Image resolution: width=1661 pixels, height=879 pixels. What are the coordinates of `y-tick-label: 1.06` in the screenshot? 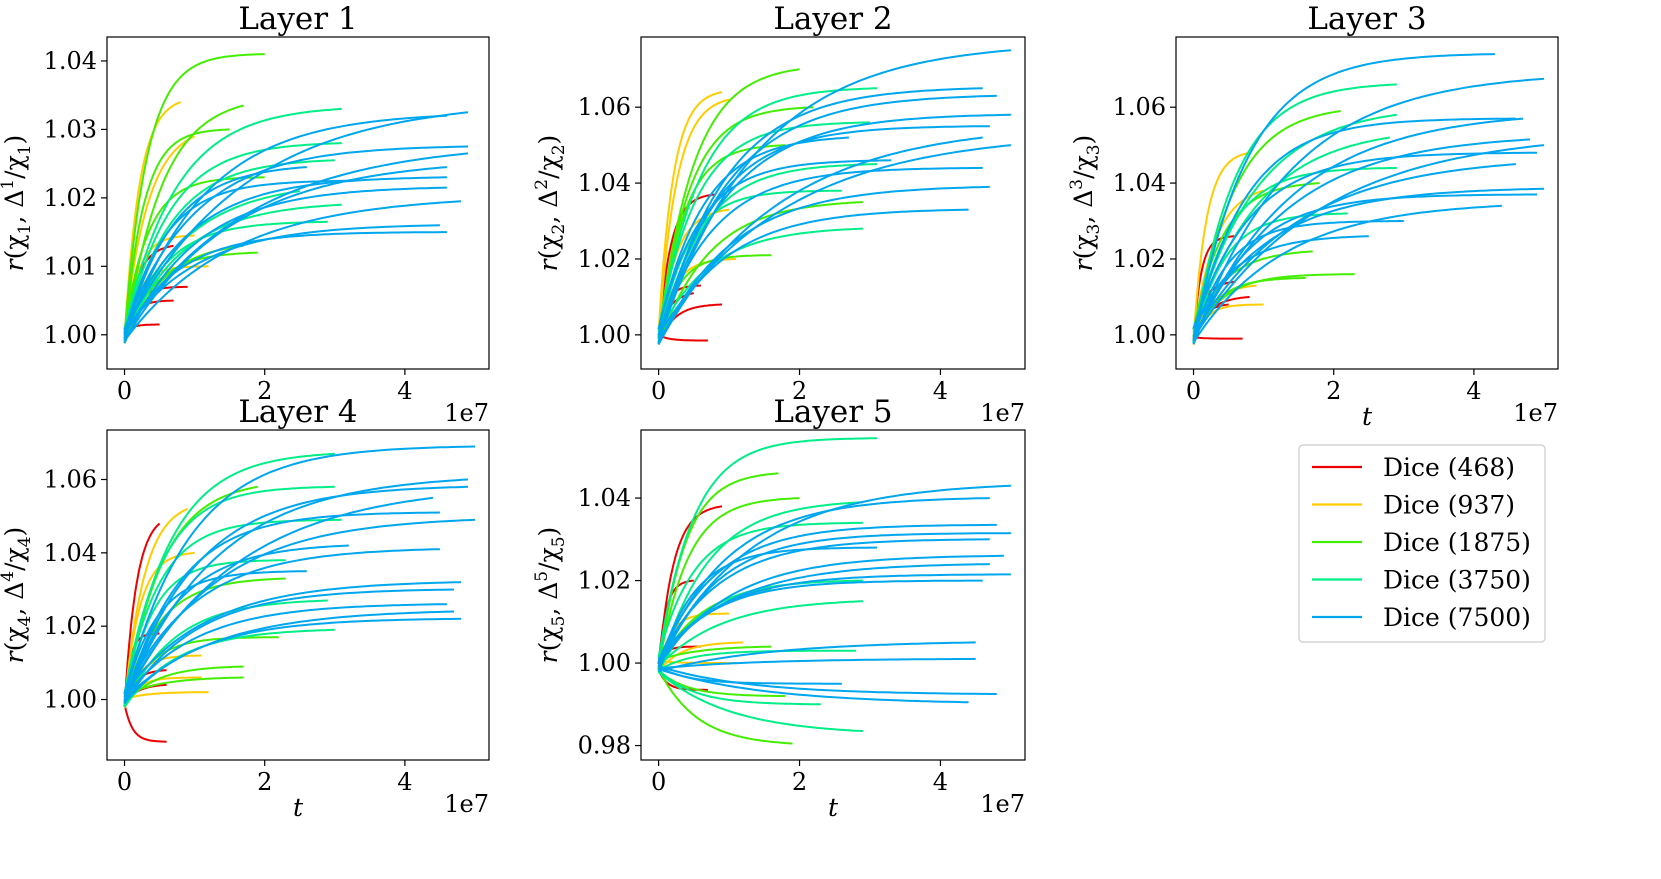 It's located at (604, 107).